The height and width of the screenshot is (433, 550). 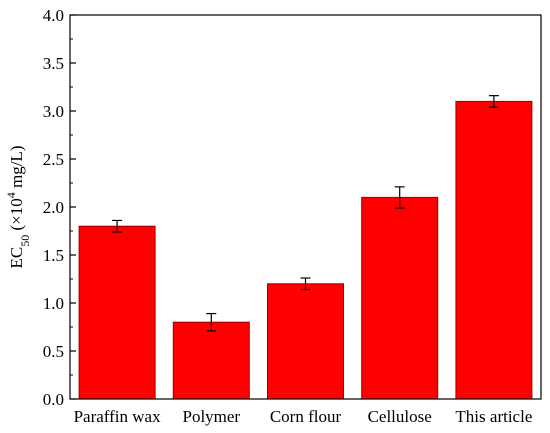 What do you see at coordinates (53, 207) in the screenshot?
I see `y-tick-label: 2.0` at bounding box center [53, 207].